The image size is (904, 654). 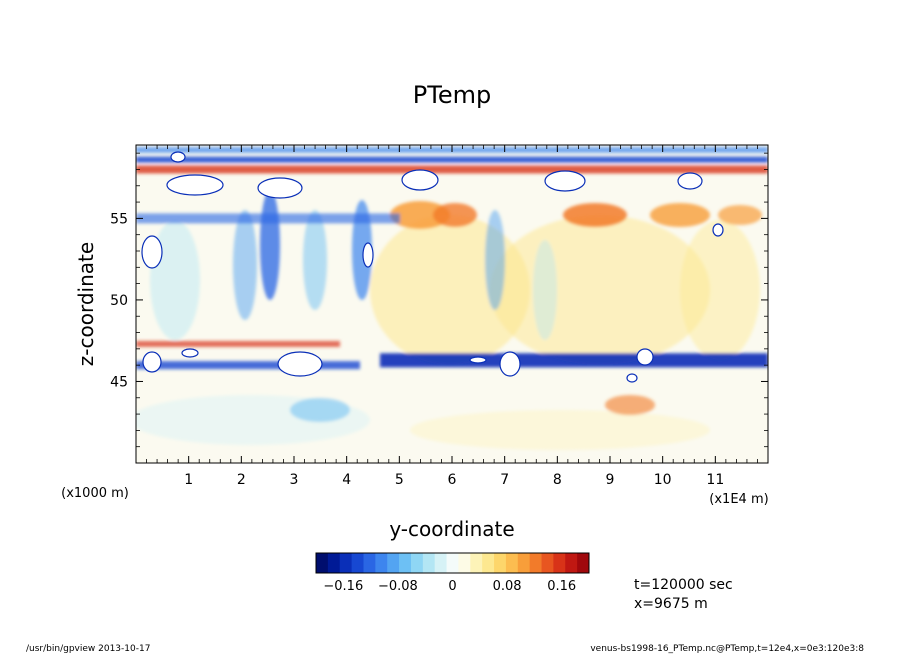 What do you see at coordinates (119, 219) in the screenshot?
I see `y-tick-label: 55` at bounding box center [119, 219].